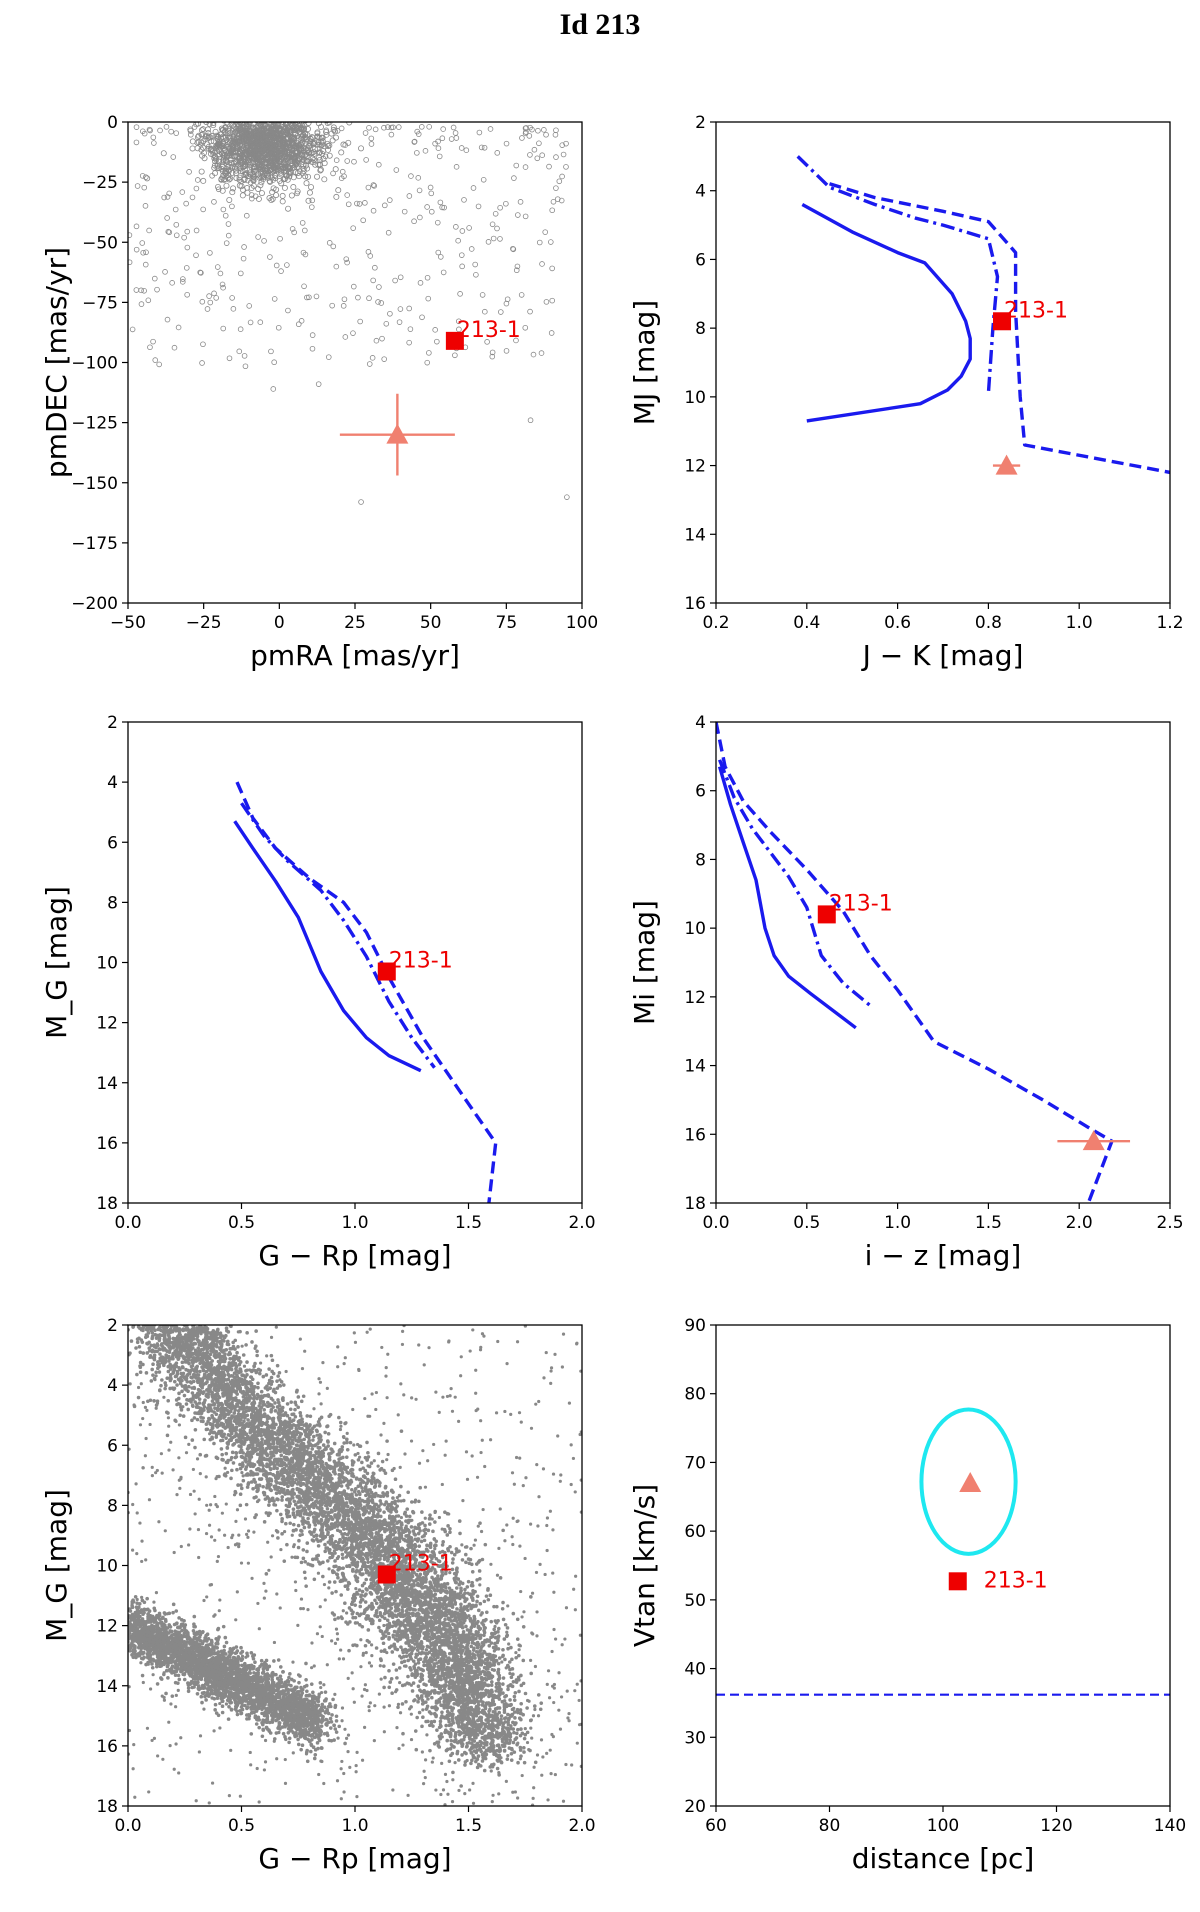 The image size is (1200, 1912). I want to click on page-title: Id 213, so click(600, 24).